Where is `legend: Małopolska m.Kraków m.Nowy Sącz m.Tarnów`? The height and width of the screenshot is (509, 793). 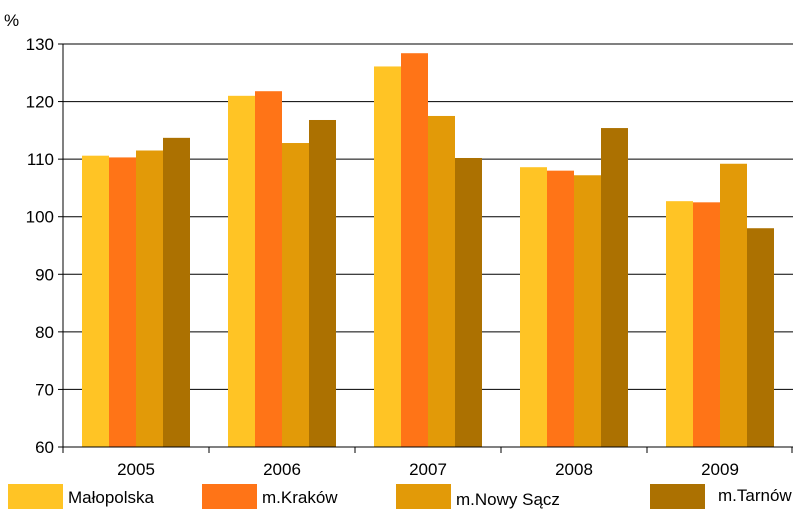
legend: Małopolska m.Kraków m.Nowy Sącz m.Tarnów is located at coordinates (400, 496).